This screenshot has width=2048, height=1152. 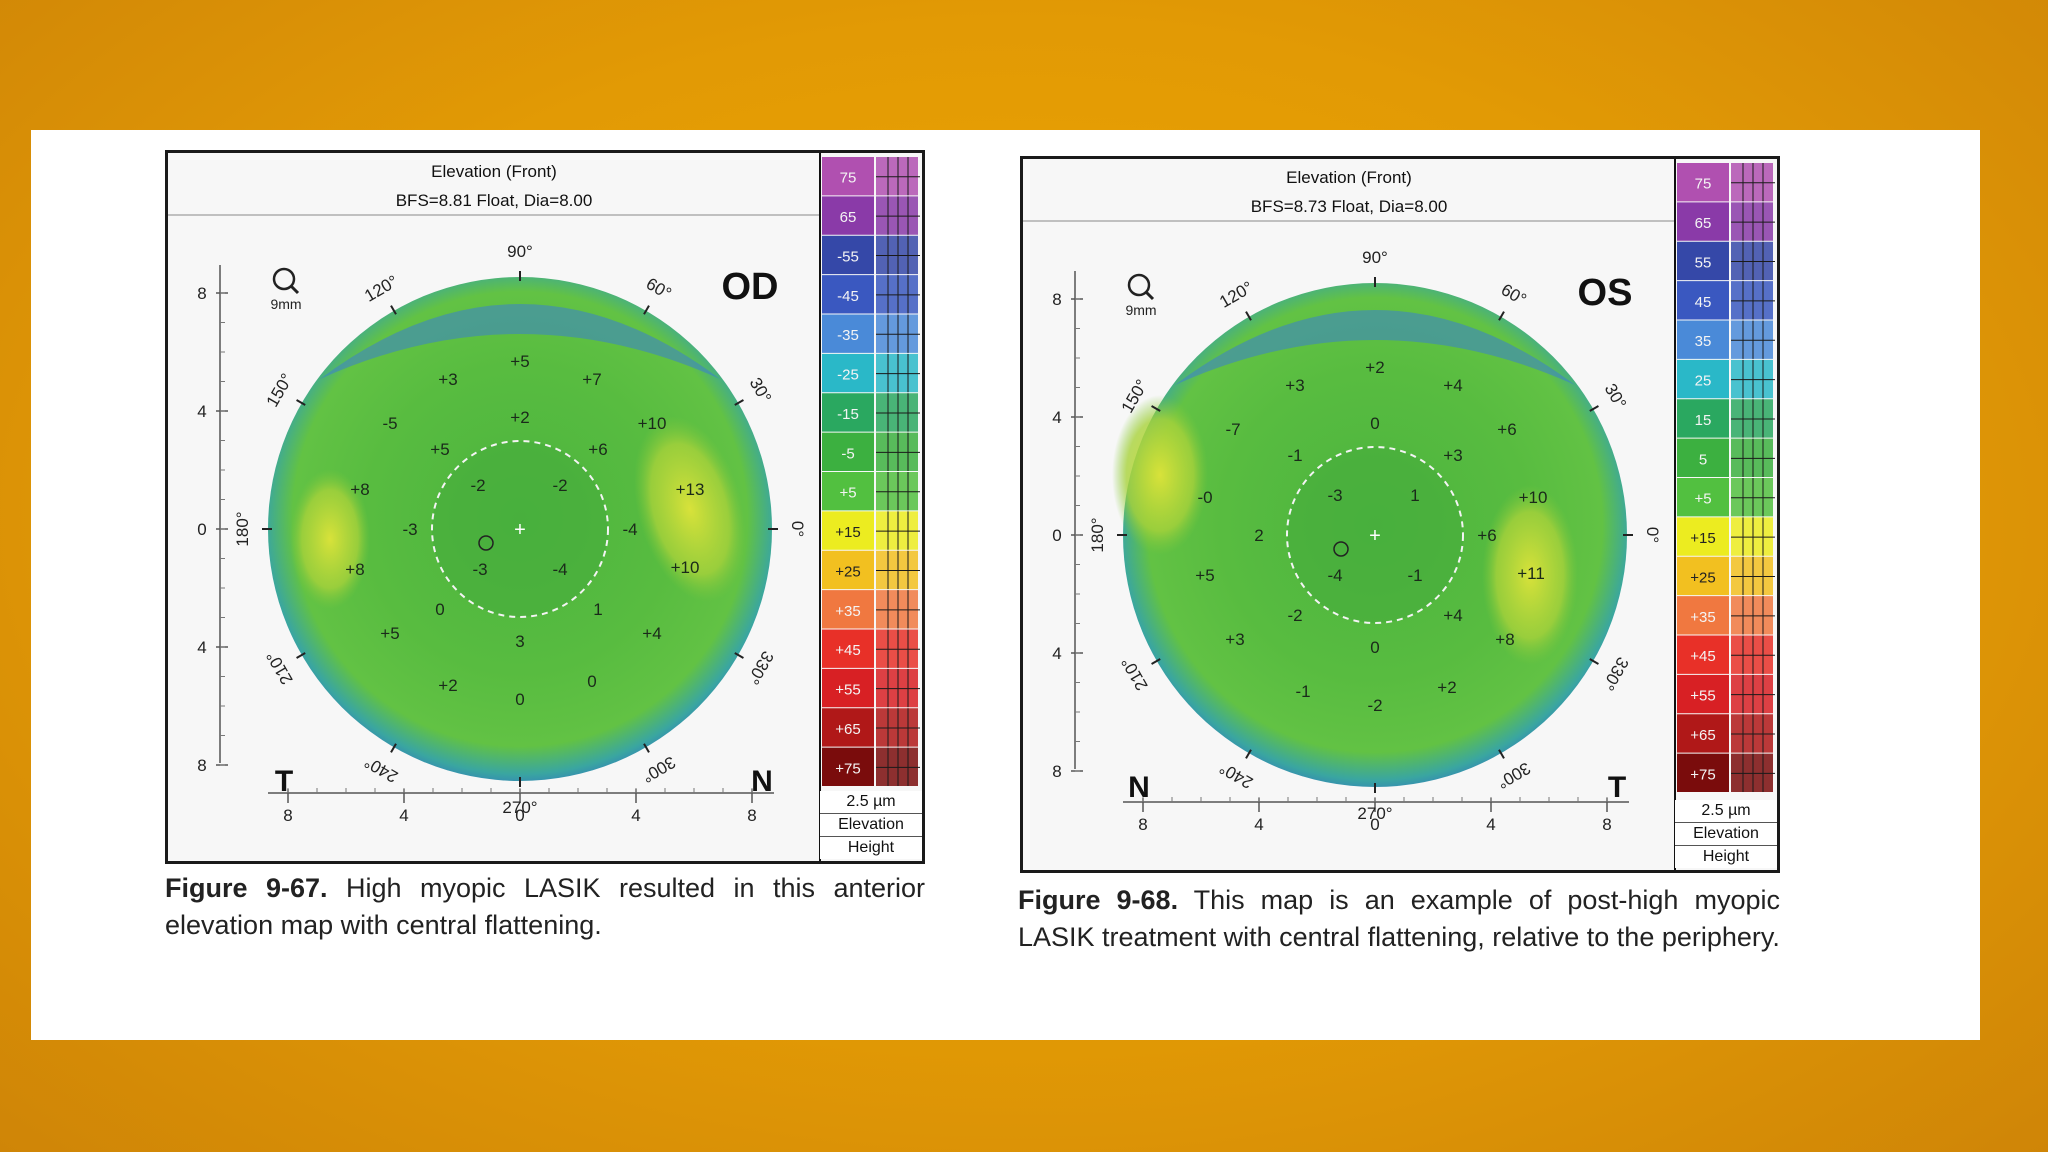 I want to click on scale-value-label: -55, so click(x=848, y=256).